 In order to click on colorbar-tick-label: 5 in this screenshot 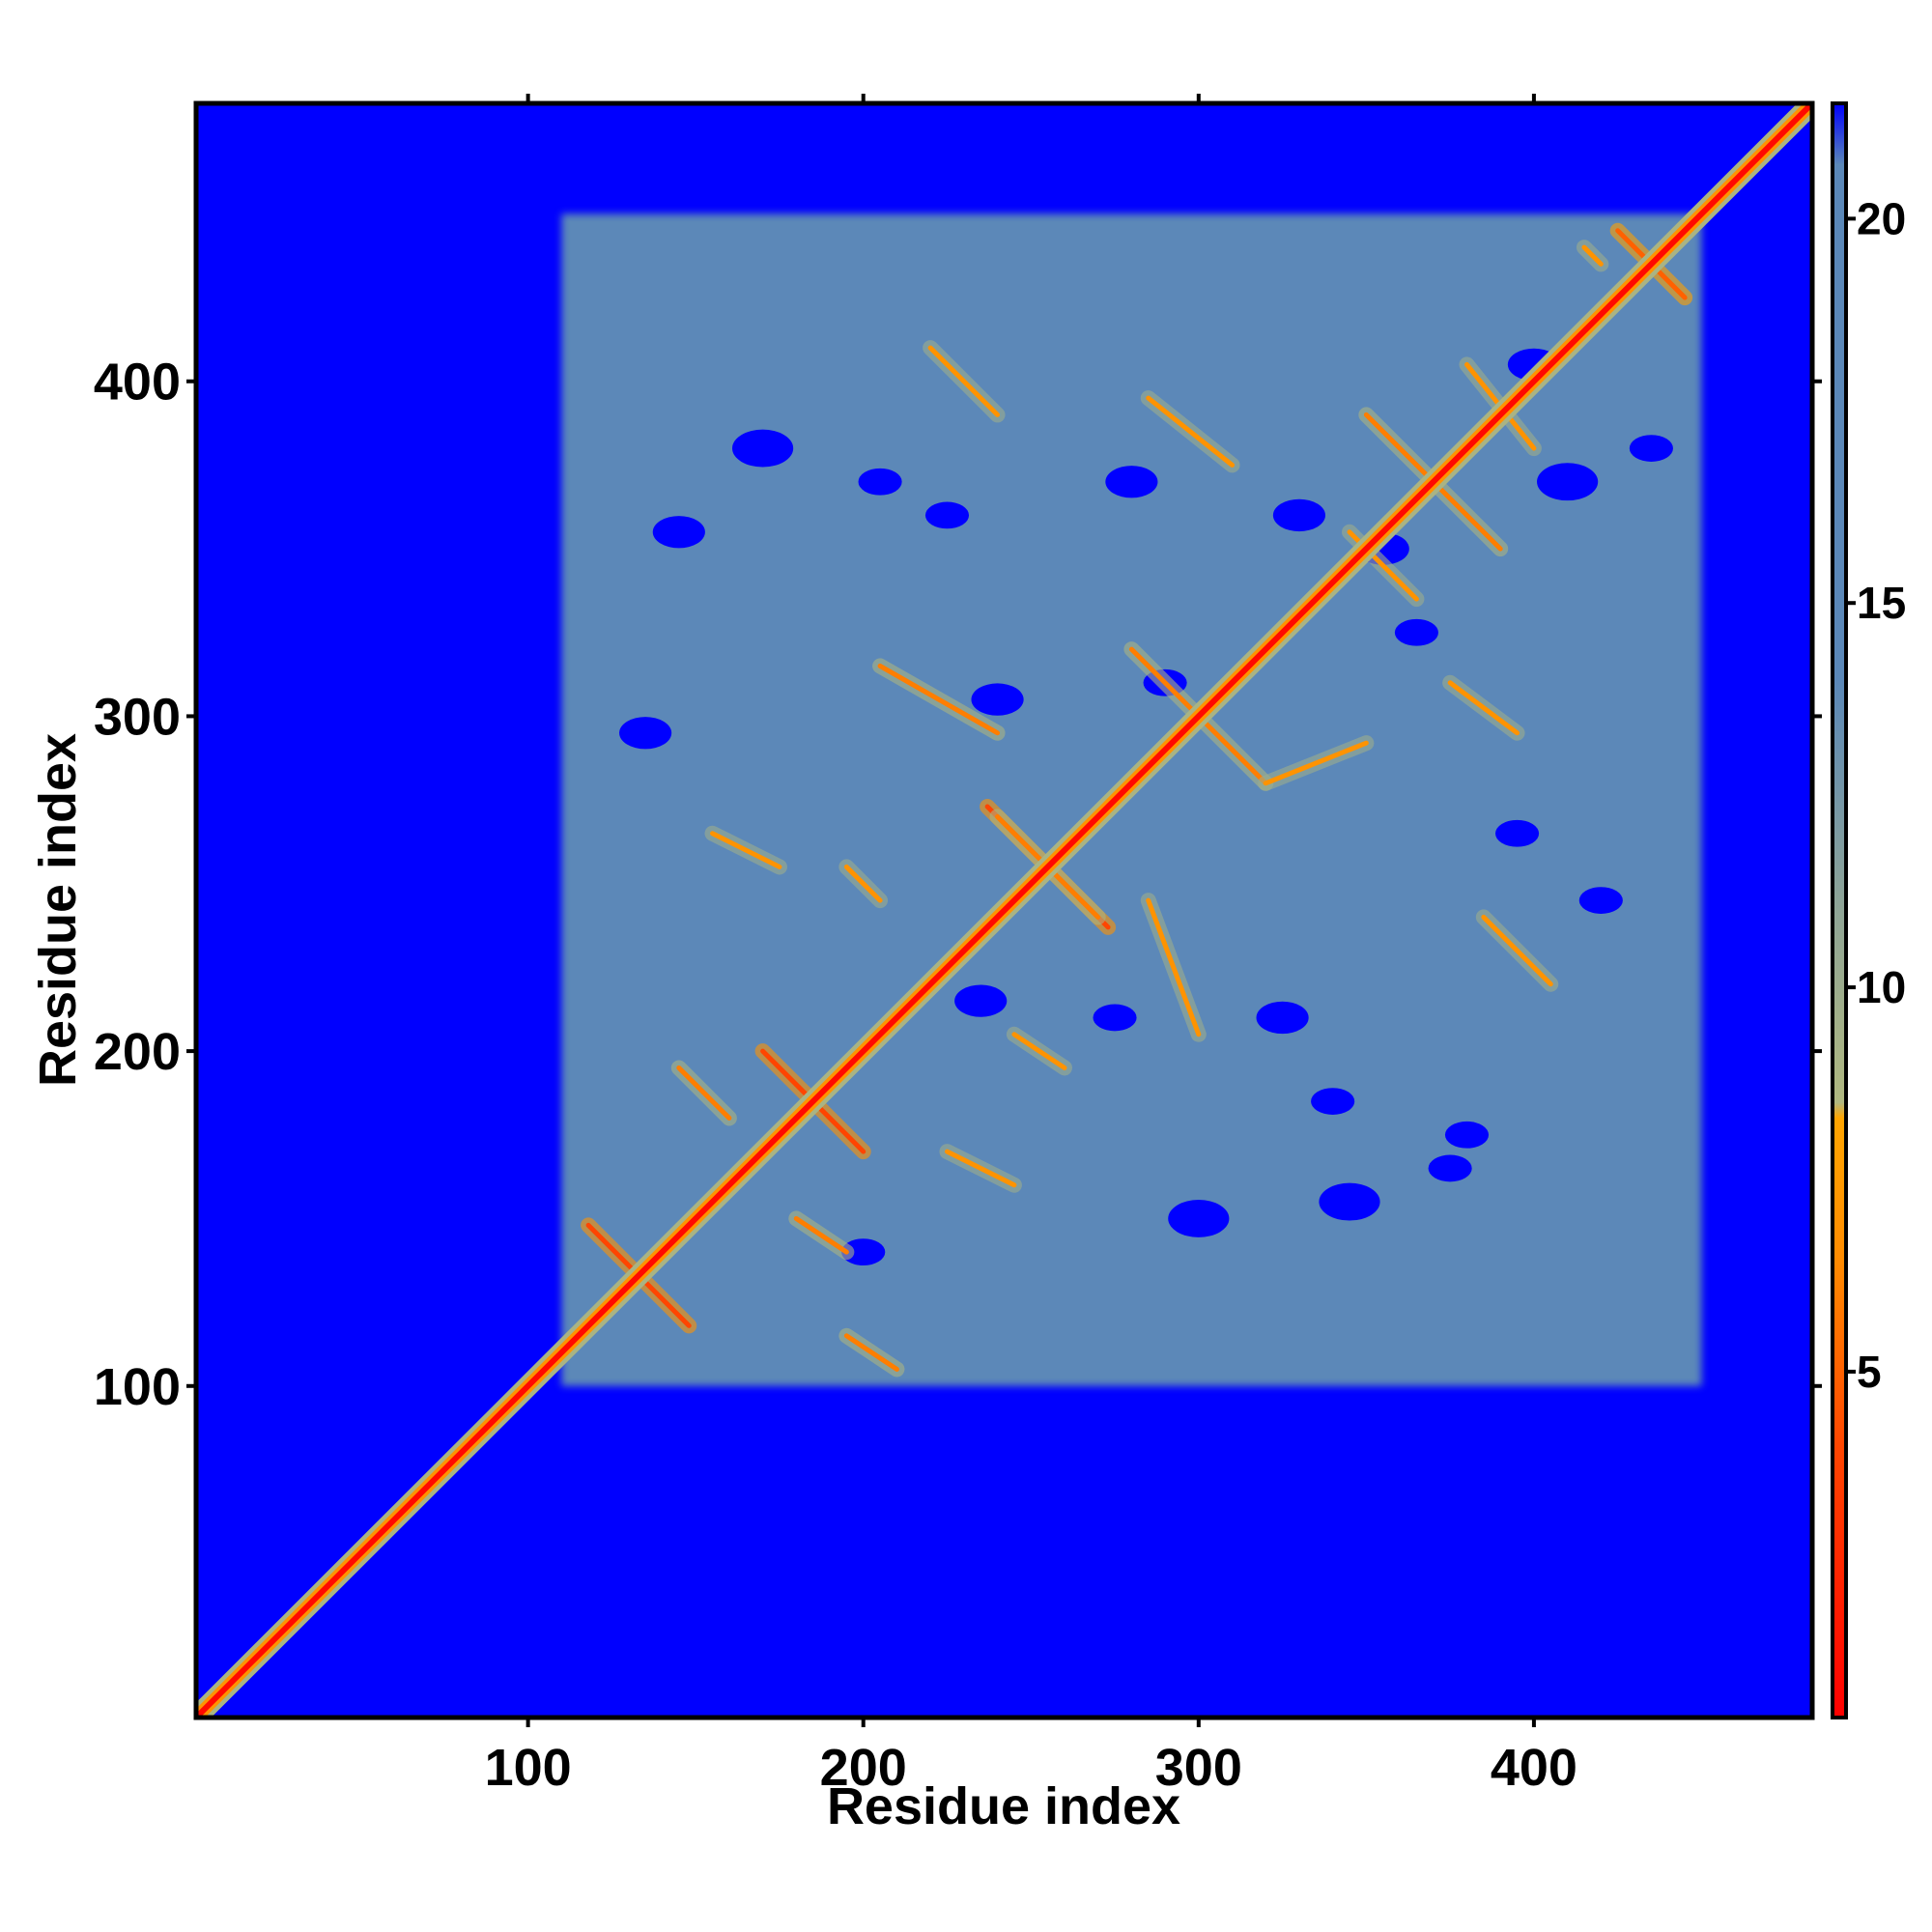, I will do `click(1869, 1372)`.